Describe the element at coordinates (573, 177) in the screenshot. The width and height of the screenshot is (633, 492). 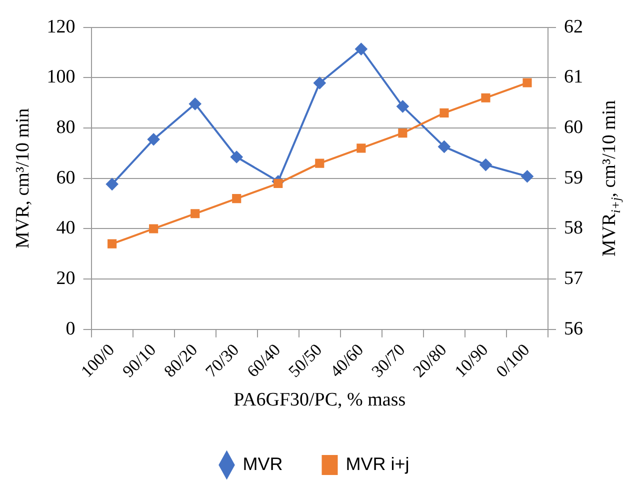
I see `y2-tick-label: 59` at that location.